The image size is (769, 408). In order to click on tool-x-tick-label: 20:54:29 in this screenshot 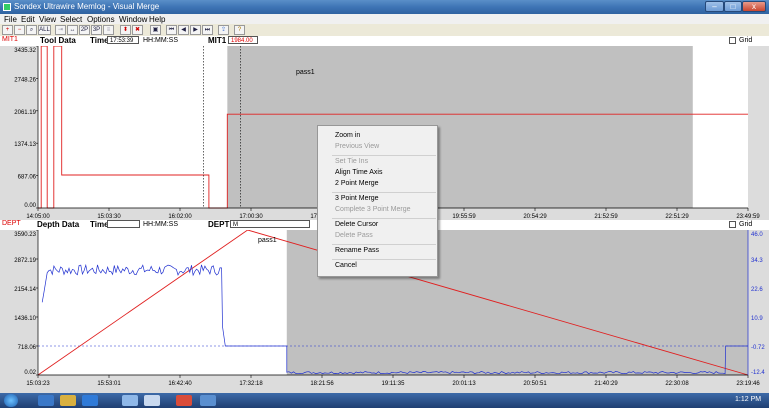, I will do `click(535, 216)`.